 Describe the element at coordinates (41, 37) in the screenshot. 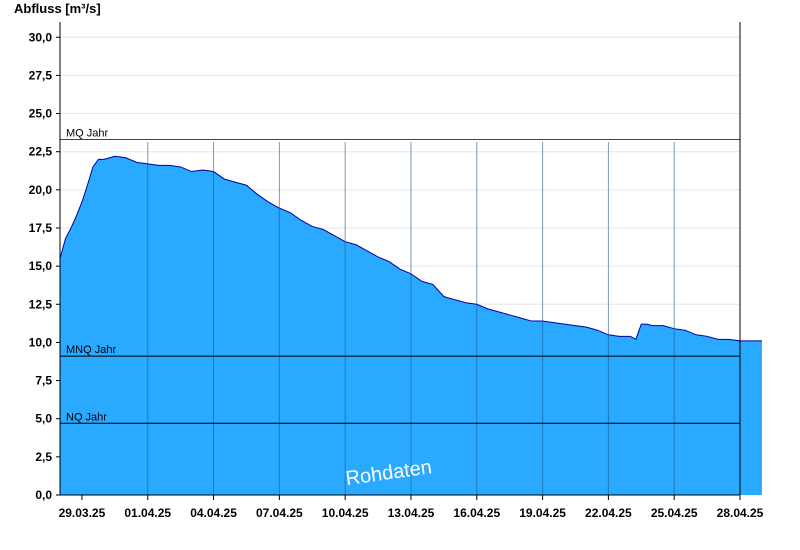

I see `y-tick-12: 30,0` at that location.